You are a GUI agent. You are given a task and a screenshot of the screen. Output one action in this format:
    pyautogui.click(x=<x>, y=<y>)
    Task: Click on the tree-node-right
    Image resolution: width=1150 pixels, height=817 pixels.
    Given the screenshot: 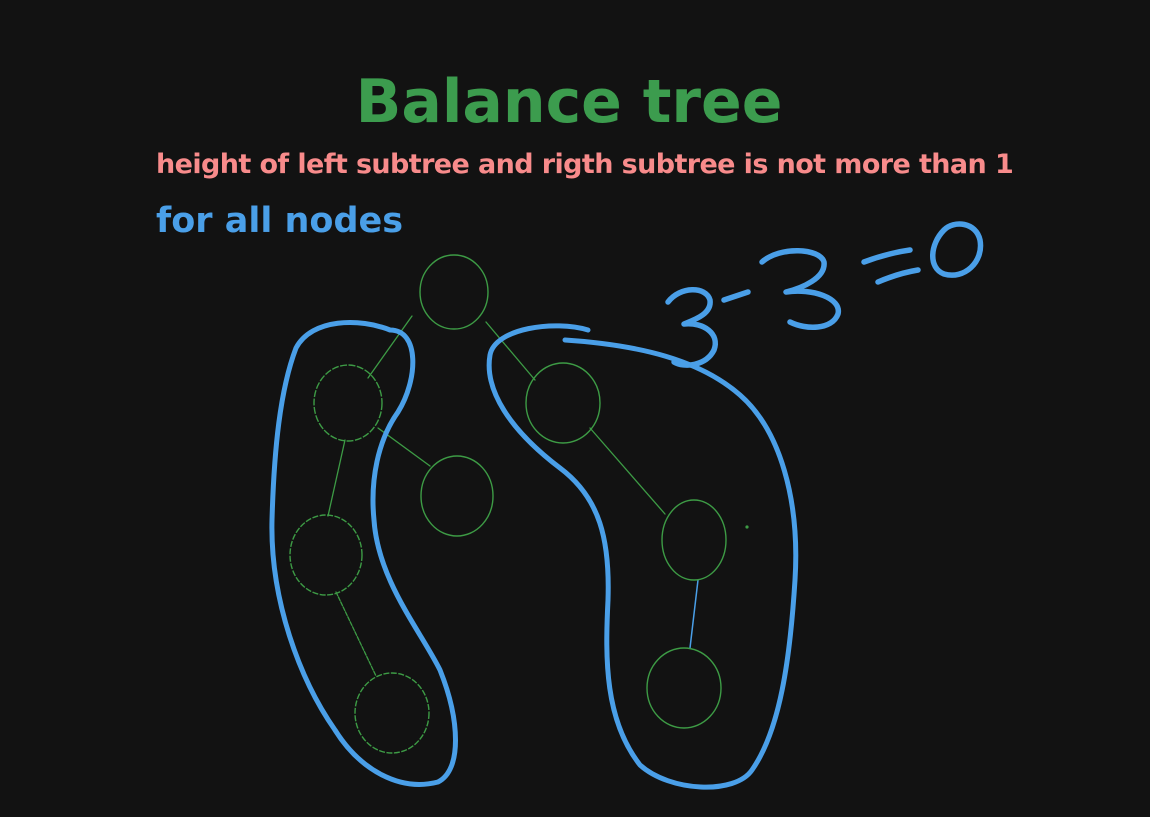 What is the action you would take?
    pyautogui.click(x=563, y=403)
    